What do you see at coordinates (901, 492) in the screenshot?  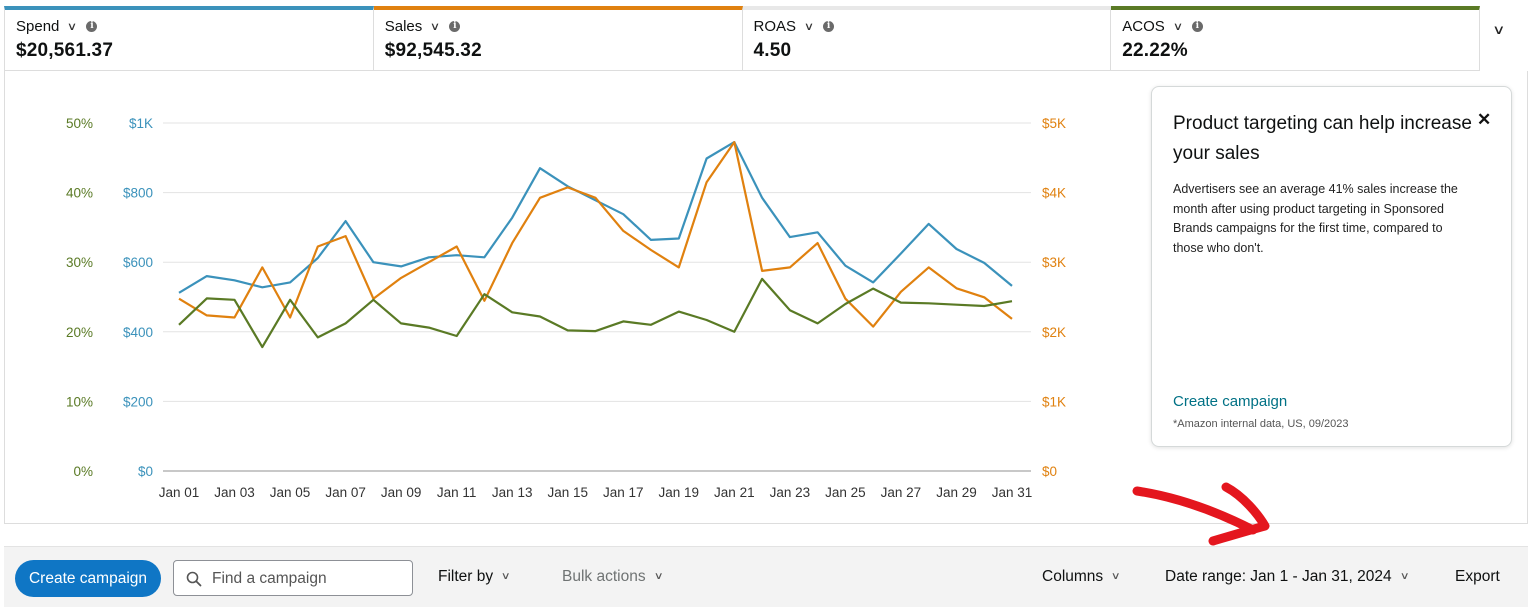 I see `x-axis-tick-label: Jan 27` at bounding box center [901, 492].